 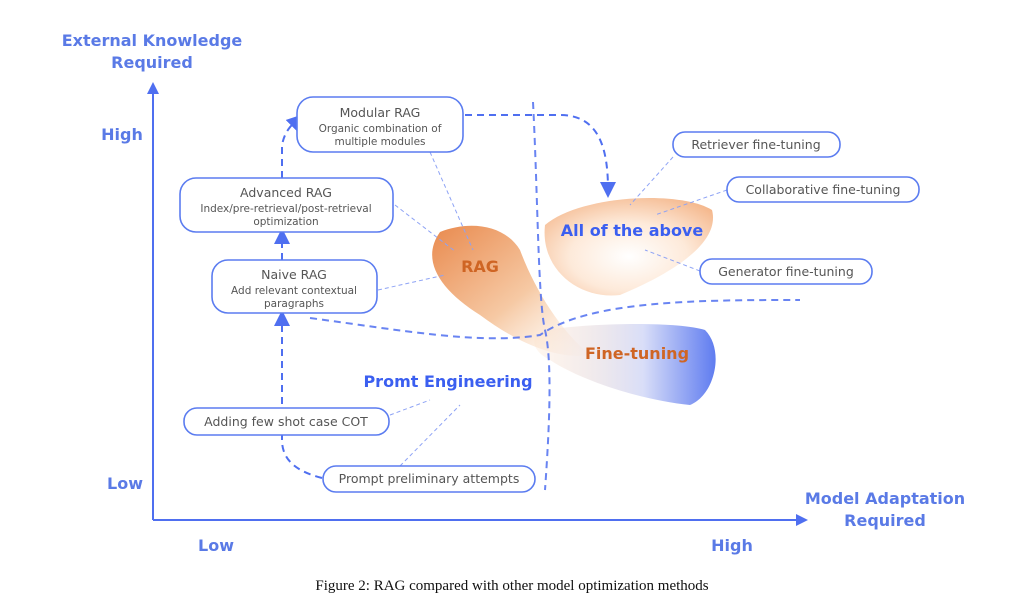 I want to click on fine-tuning-region, so click(x=625, y=364).